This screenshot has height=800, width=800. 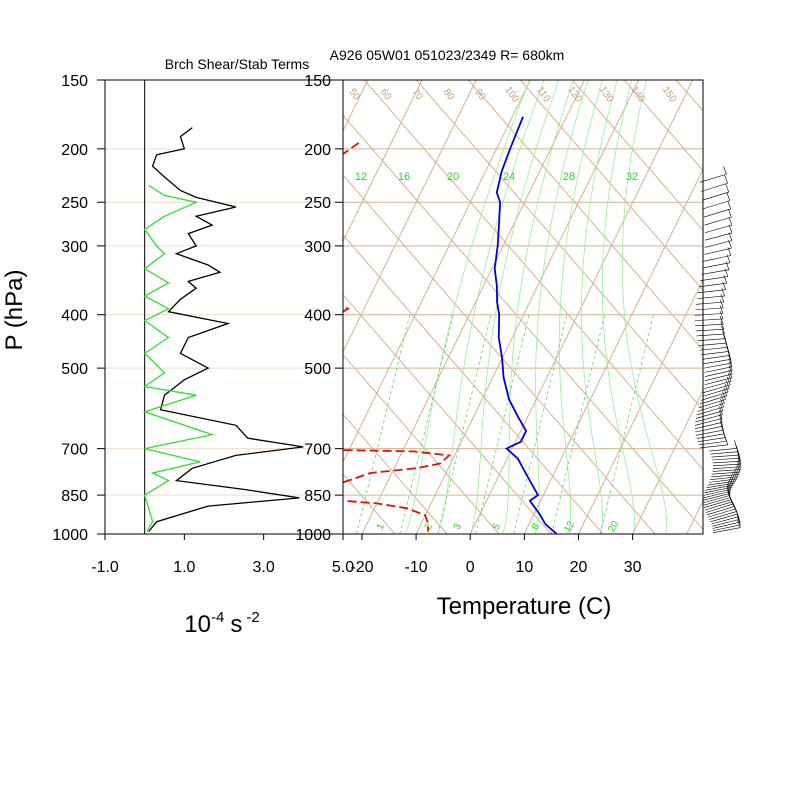 I want to click on wind-barbs, so click(x=718, y=350).